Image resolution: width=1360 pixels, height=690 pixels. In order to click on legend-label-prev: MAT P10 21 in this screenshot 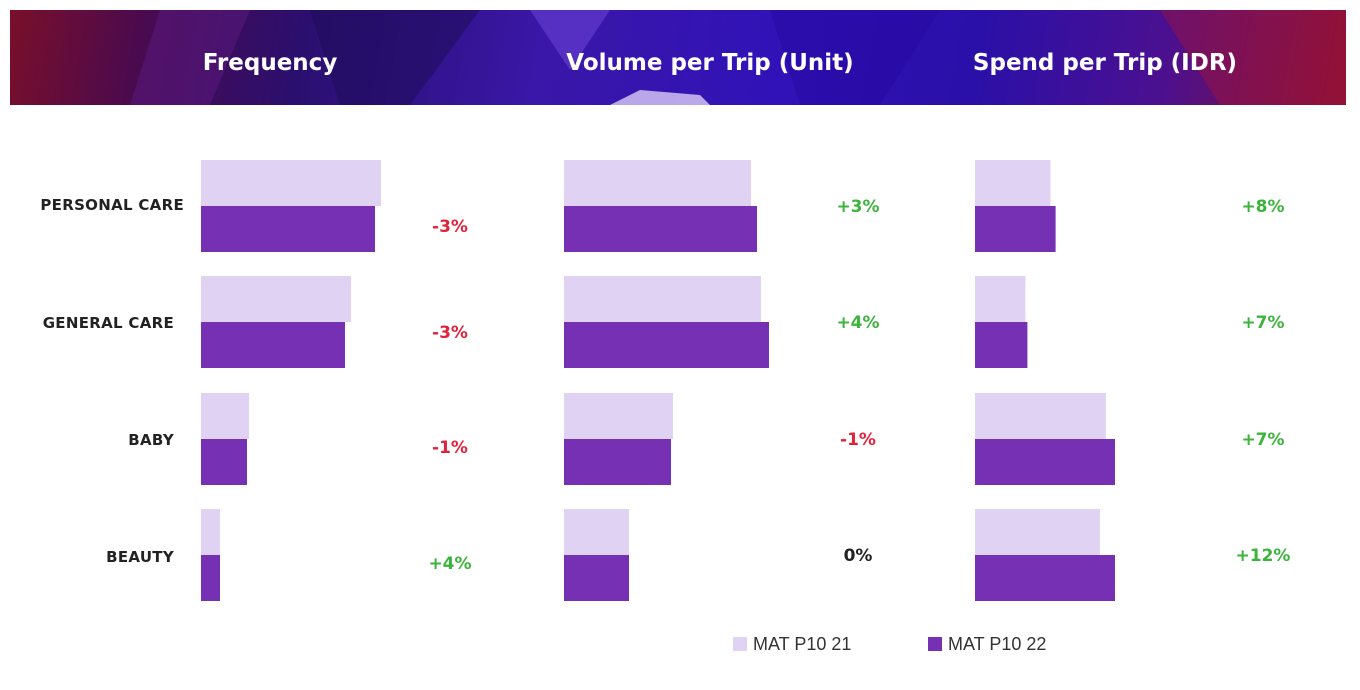, I will do `click(802, 644)`.